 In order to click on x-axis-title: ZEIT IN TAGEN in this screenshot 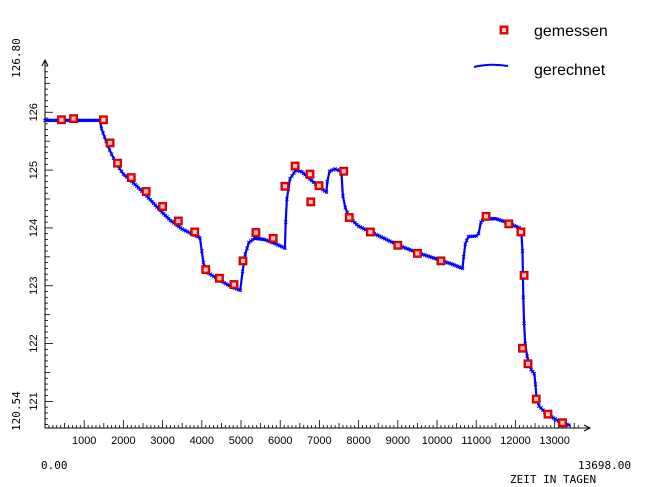, I will do `click(553, 479)`.